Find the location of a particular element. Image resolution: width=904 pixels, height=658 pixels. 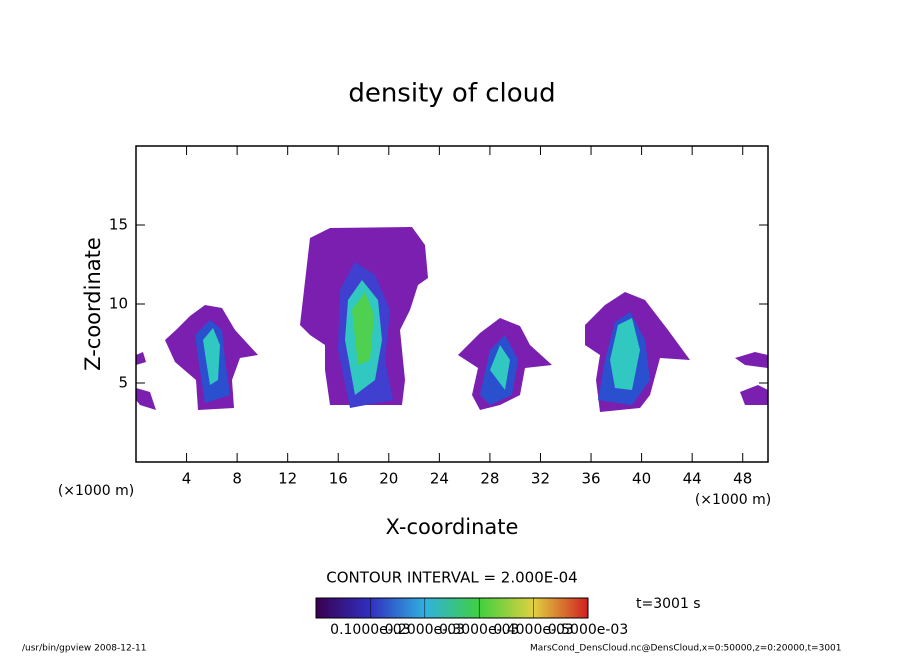

colorbar-label: 0.3000e-03 is located at coordinates (479, 630).